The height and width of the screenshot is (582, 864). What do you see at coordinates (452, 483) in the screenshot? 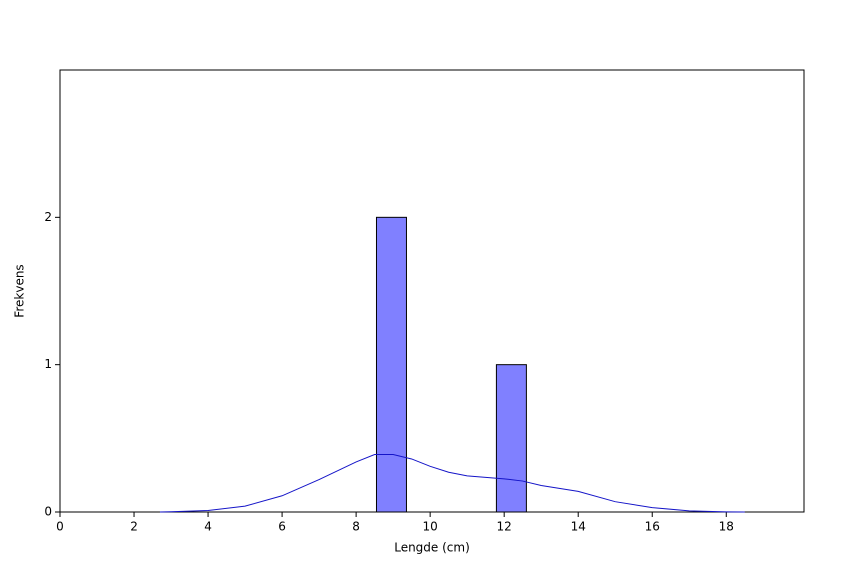
I see `density-curve` at bounding box center [452, 483].